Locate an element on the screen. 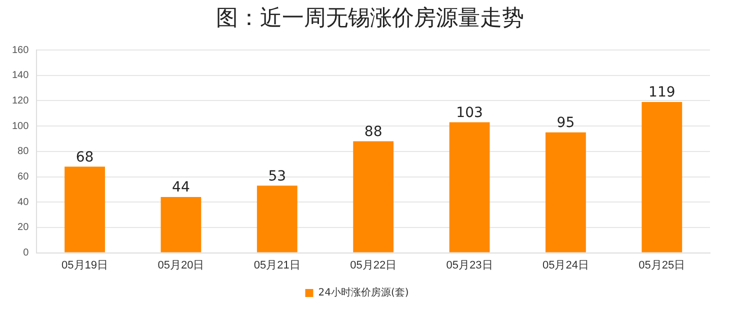 This screenshot has width=740, height=312. x-tick-label: 05月20日 is located at coordinates (181, 265).